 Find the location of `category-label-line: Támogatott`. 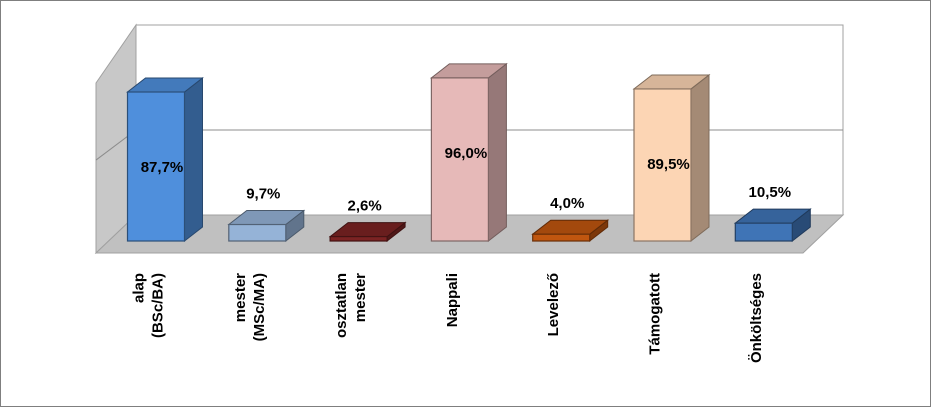

category-label-line: Támogatott is located at coordinates (655, 314).